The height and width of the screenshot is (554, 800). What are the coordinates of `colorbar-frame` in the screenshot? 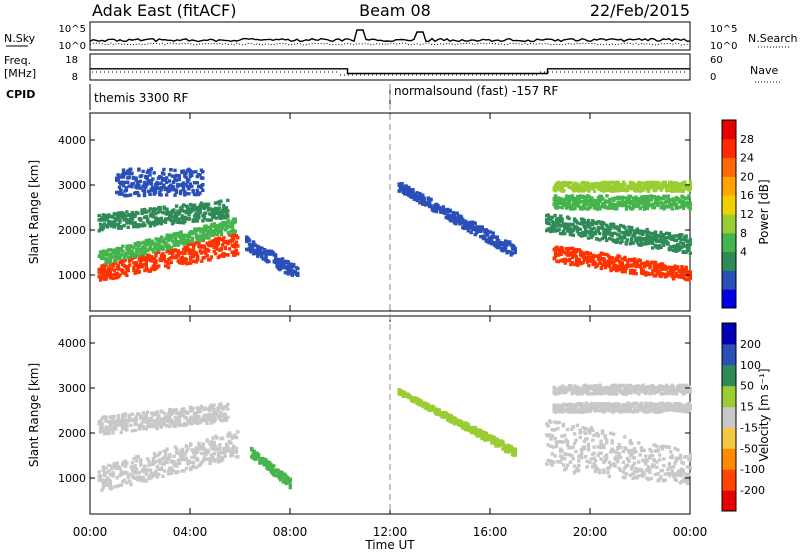 It's located at (729, 214).